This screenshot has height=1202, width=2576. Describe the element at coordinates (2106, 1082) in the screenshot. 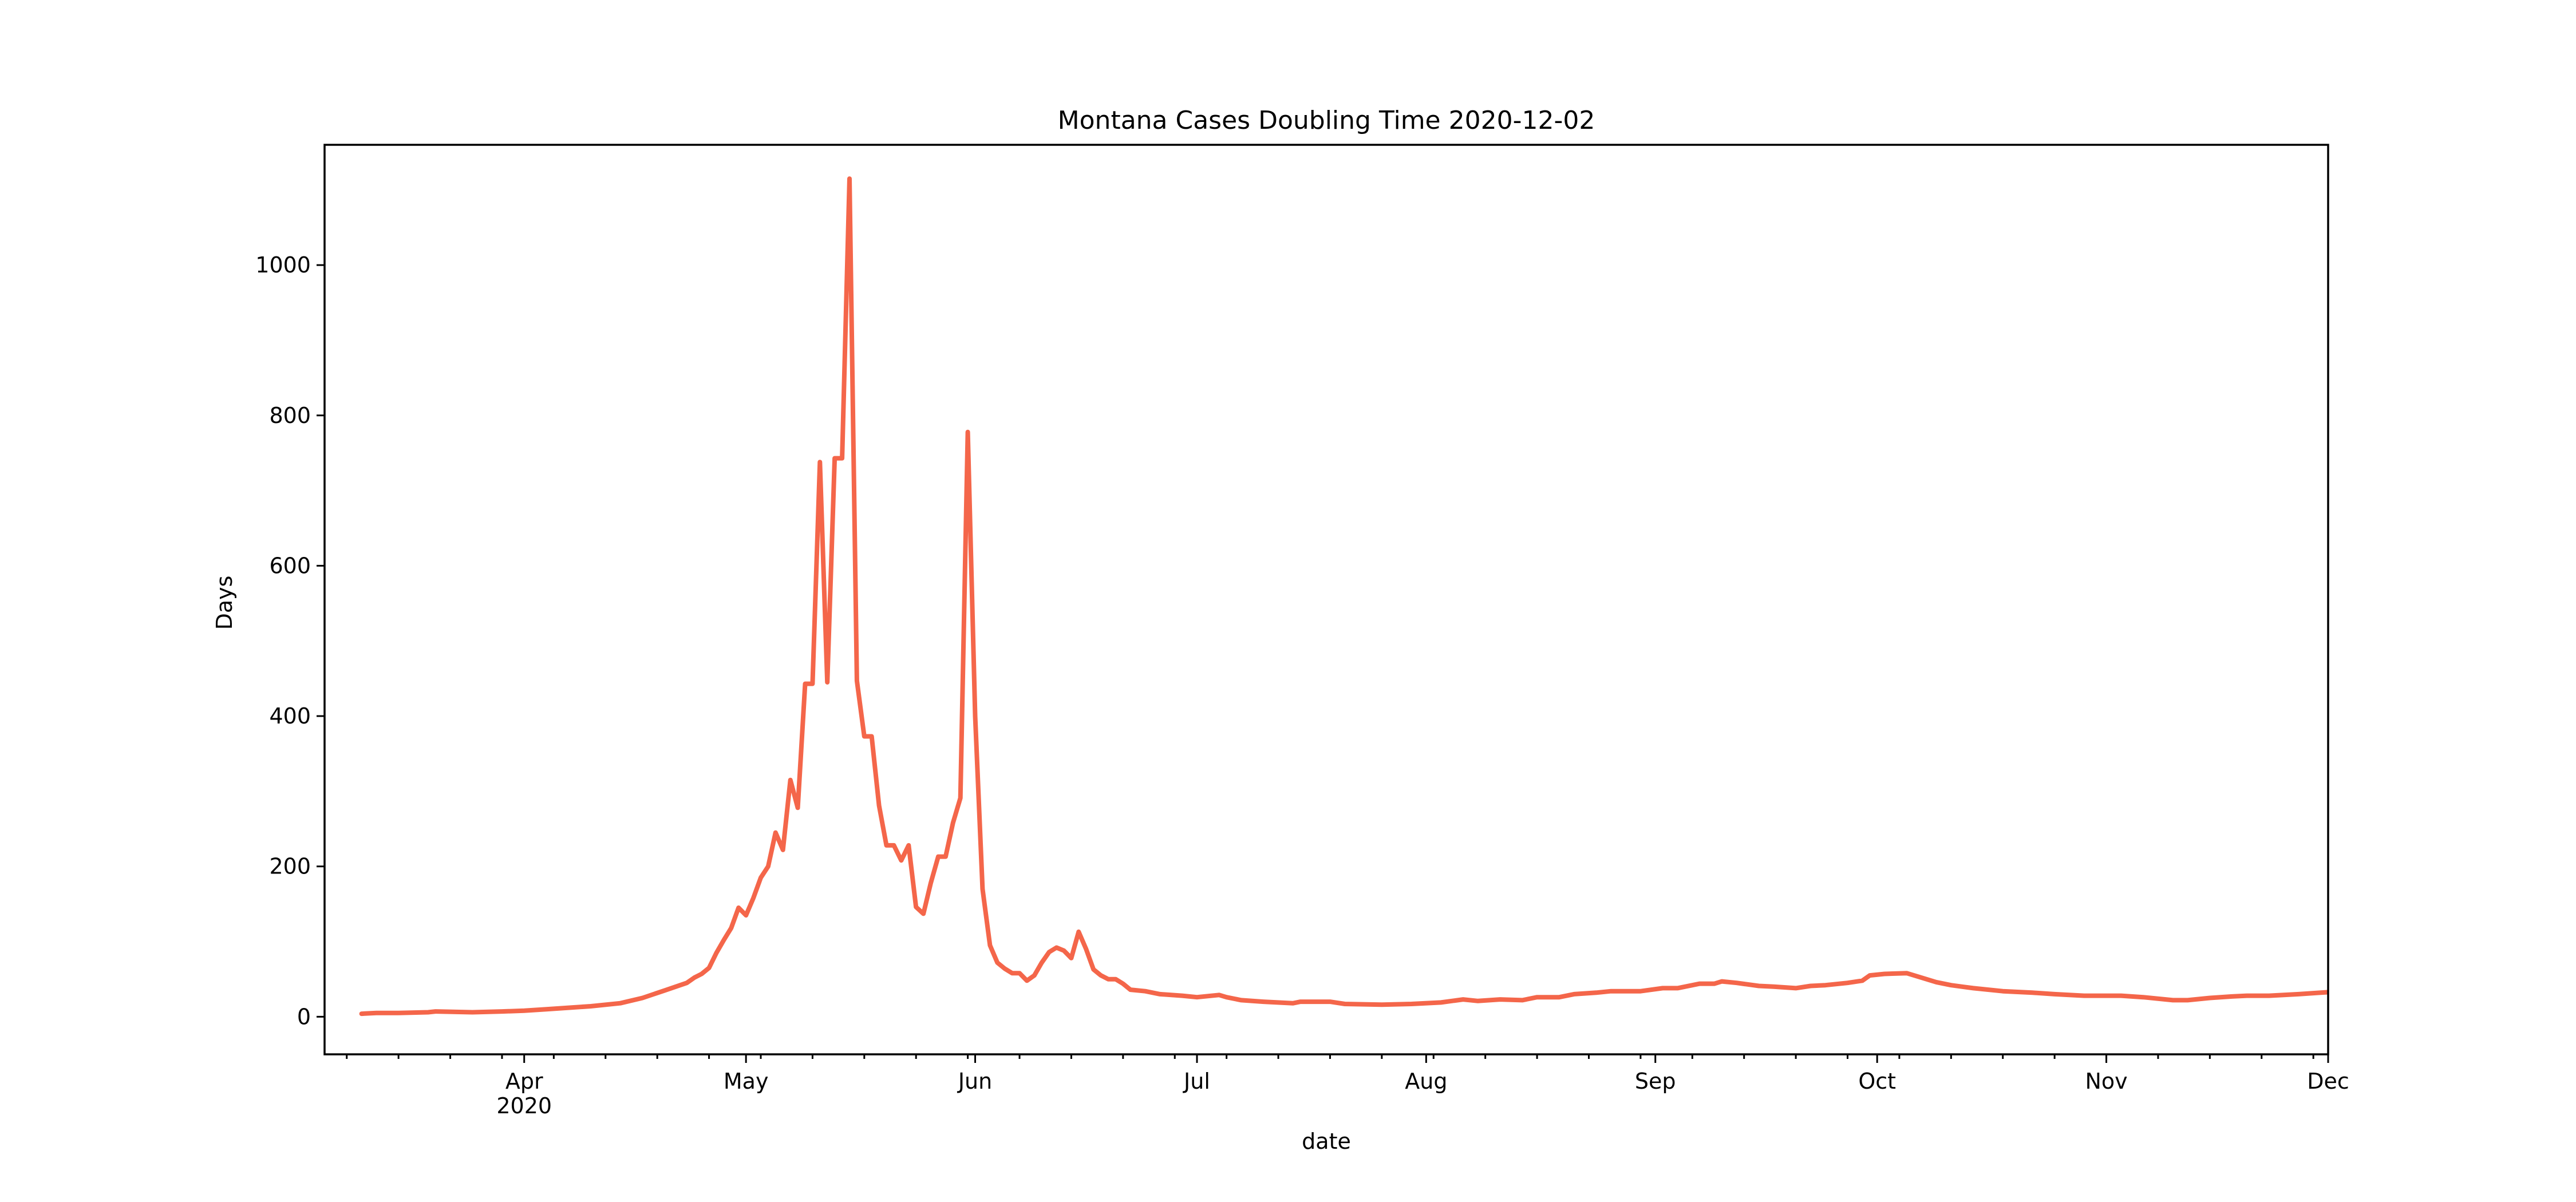

I see `x-tick-label: Nov` at that location.